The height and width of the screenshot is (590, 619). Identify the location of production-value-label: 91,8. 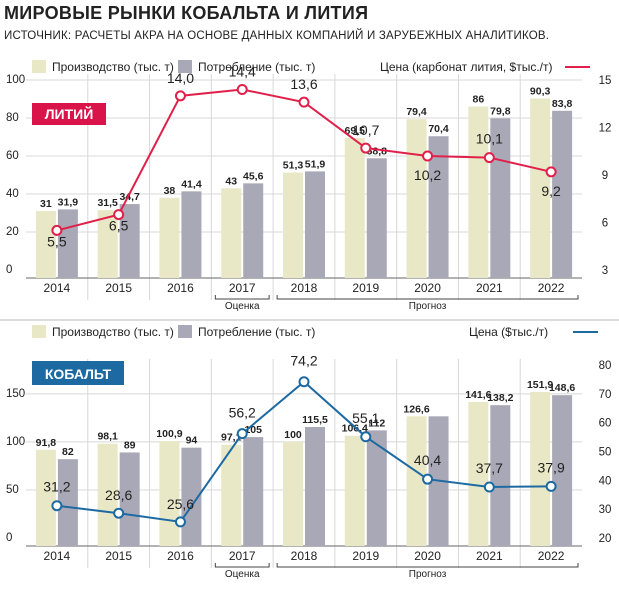
(46, 443).